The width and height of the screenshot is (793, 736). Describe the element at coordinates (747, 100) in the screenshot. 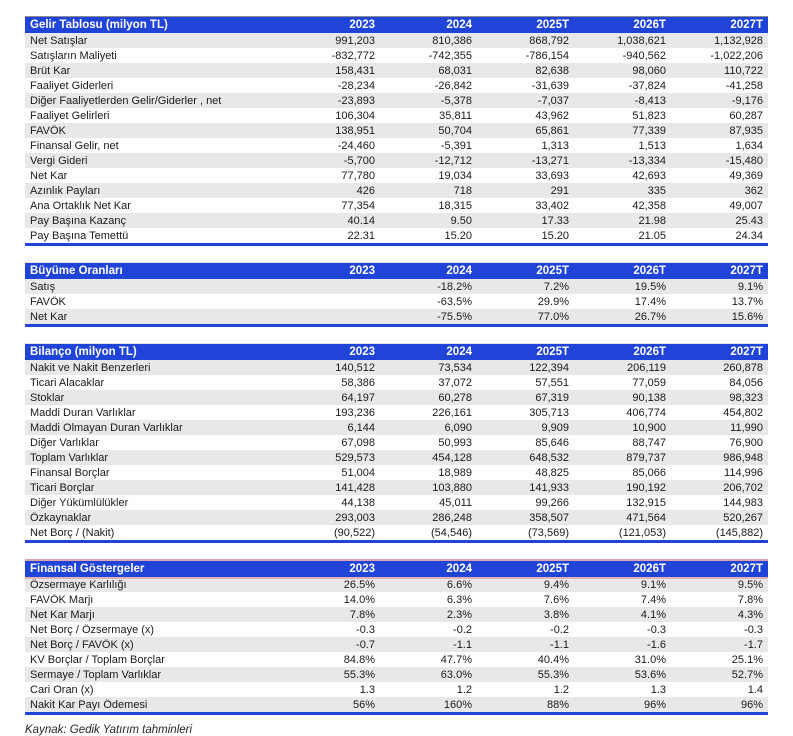

I see `cell-value: -9,176` at that location.